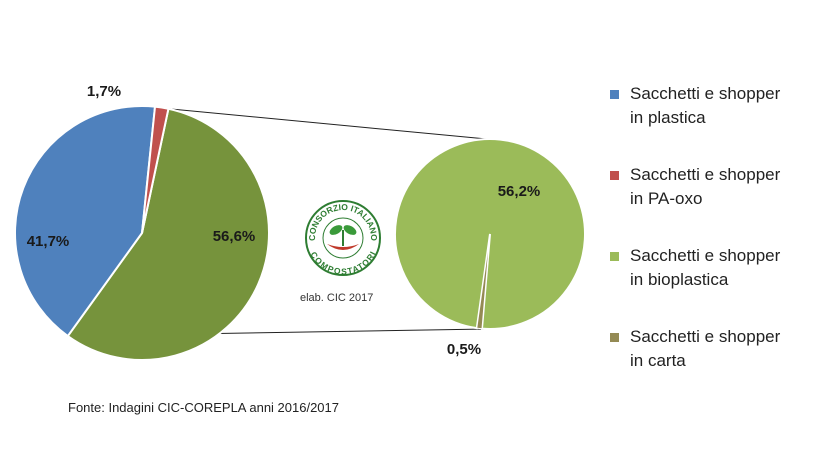  What do you see at coordinates (327, 124) in the screenshot?
I see `connector-line` at bounding box center [327, 124].